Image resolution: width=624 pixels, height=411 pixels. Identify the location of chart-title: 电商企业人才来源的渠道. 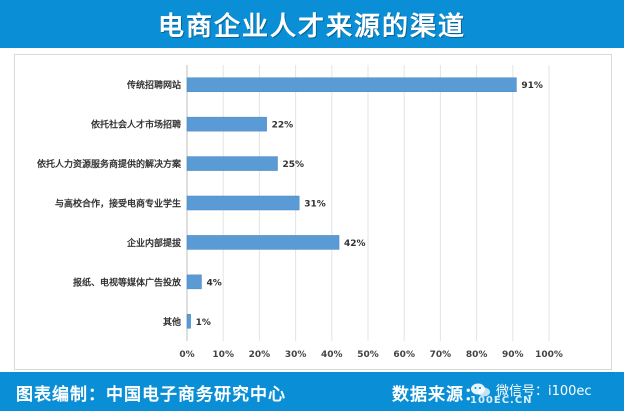
(311, 26).